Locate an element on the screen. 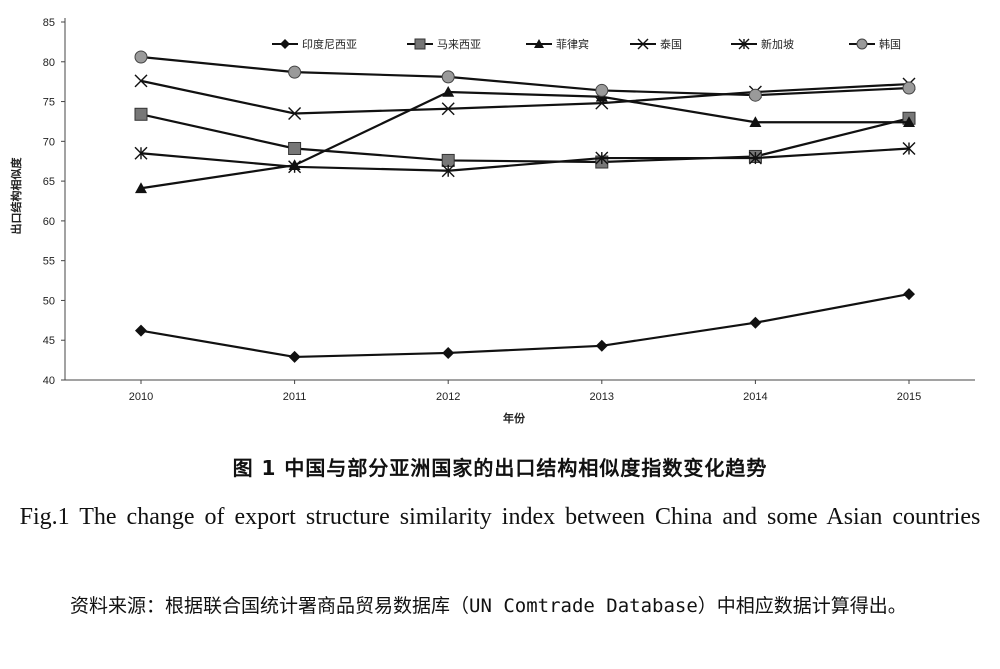 The height and width of the screenshot is (669, 1000). legend-item: 泰国 is located at coordinates (656, 44).